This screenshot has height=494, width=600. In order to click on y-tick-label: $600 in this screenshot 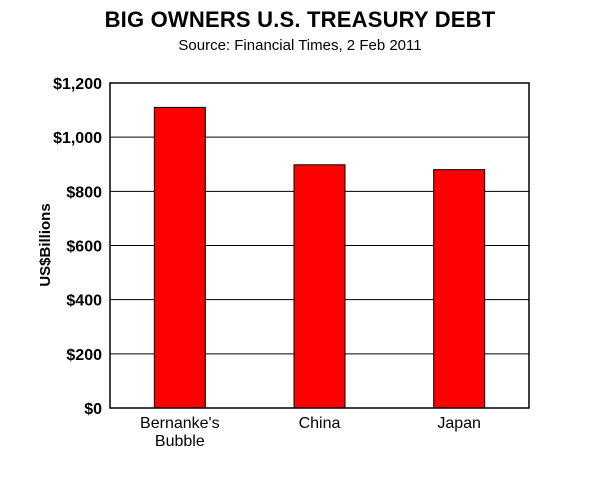, I will do `click(84, 247)`.